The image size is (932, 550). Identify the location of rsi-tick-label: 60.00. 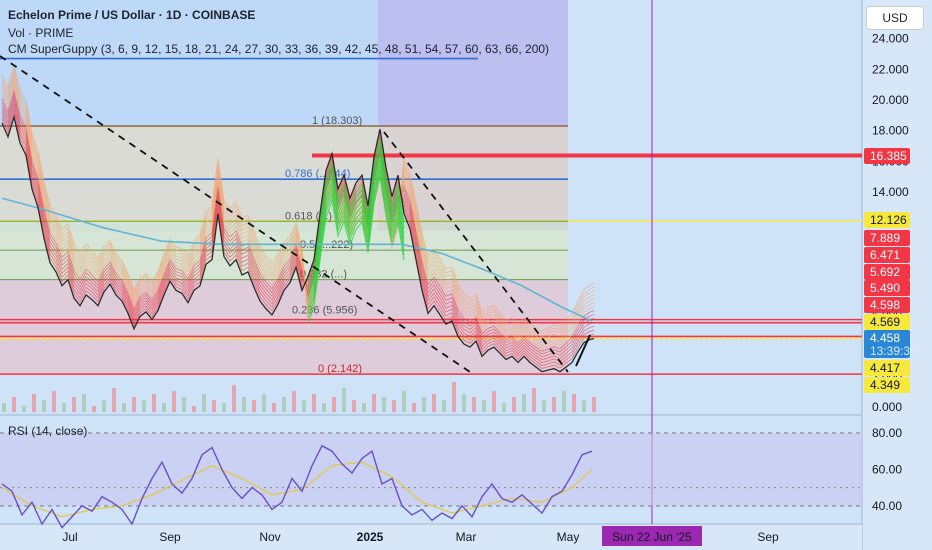
(887, 469).